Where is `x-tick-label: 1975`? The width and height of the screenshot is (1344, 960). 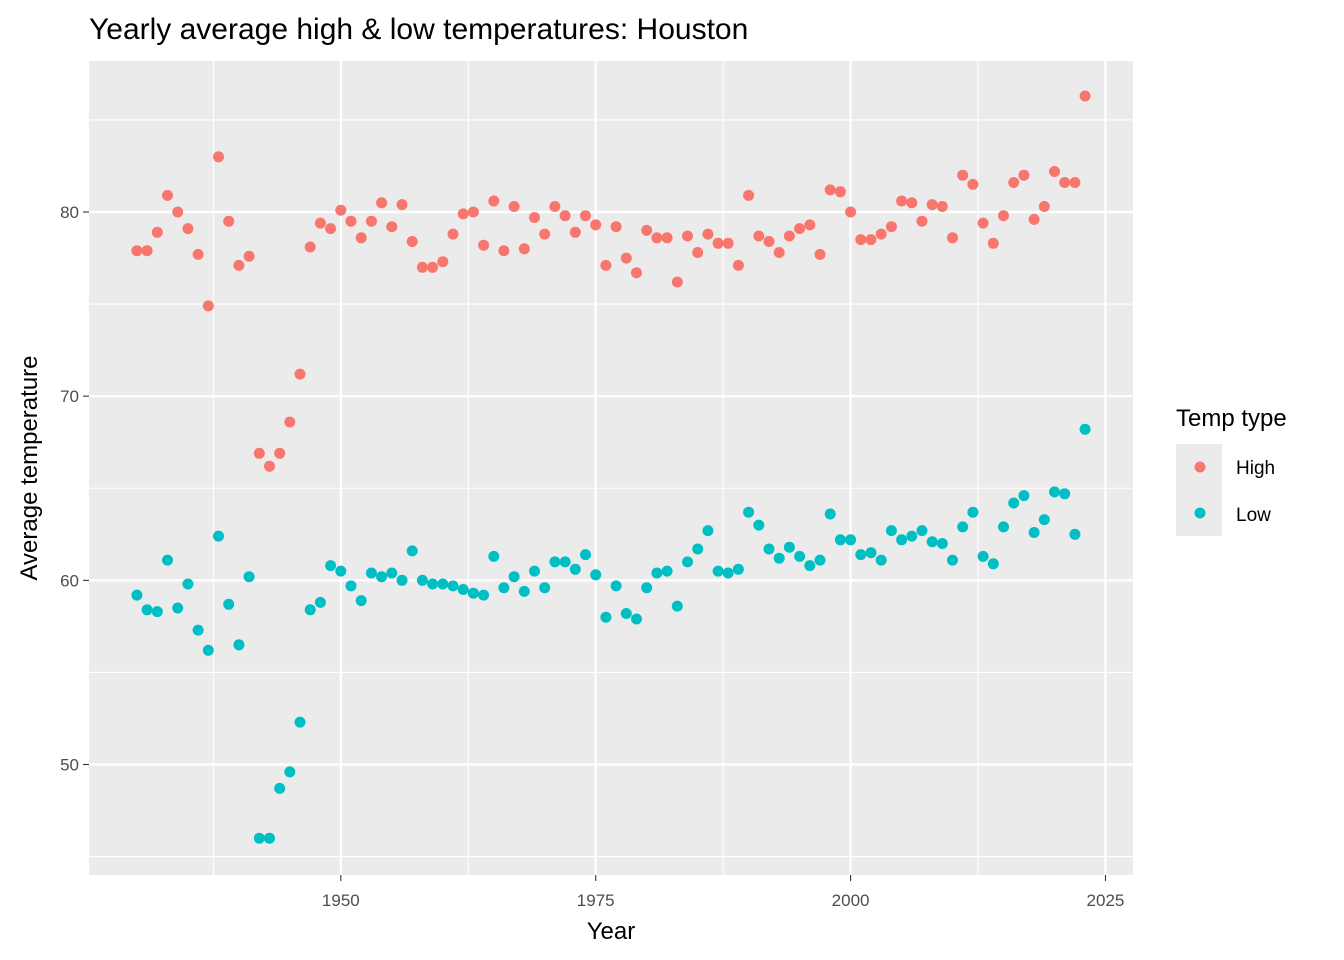
x-tick-label: 1975 is located at coordinates (596, 900).